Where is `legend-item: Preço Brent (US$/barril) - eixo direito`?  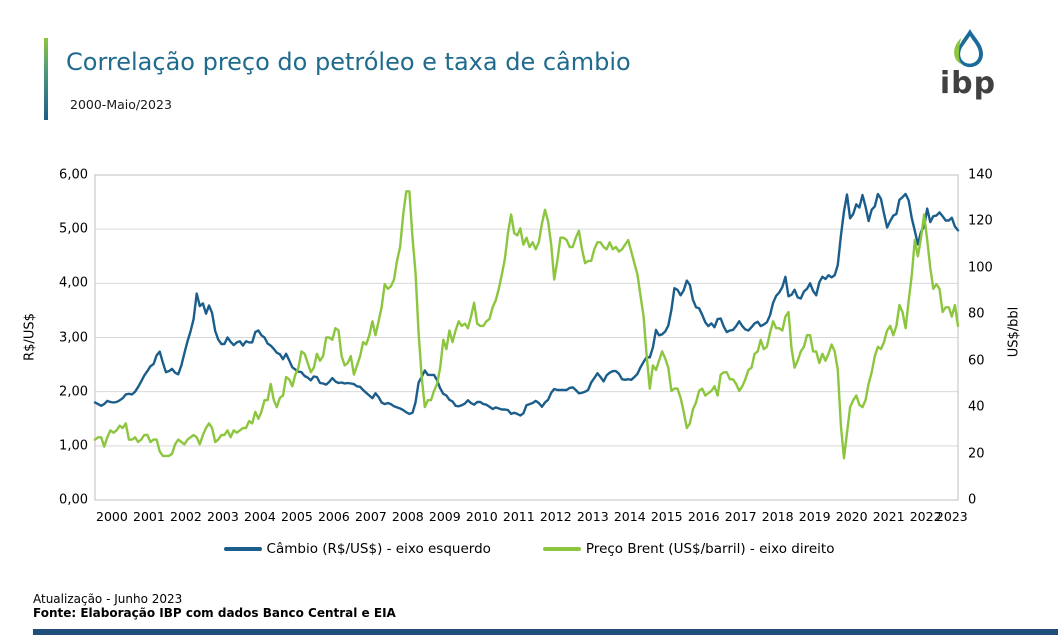 legend-item: Preço Brent (US$/barril) - eixo direito is located at coordinates (688, 549).